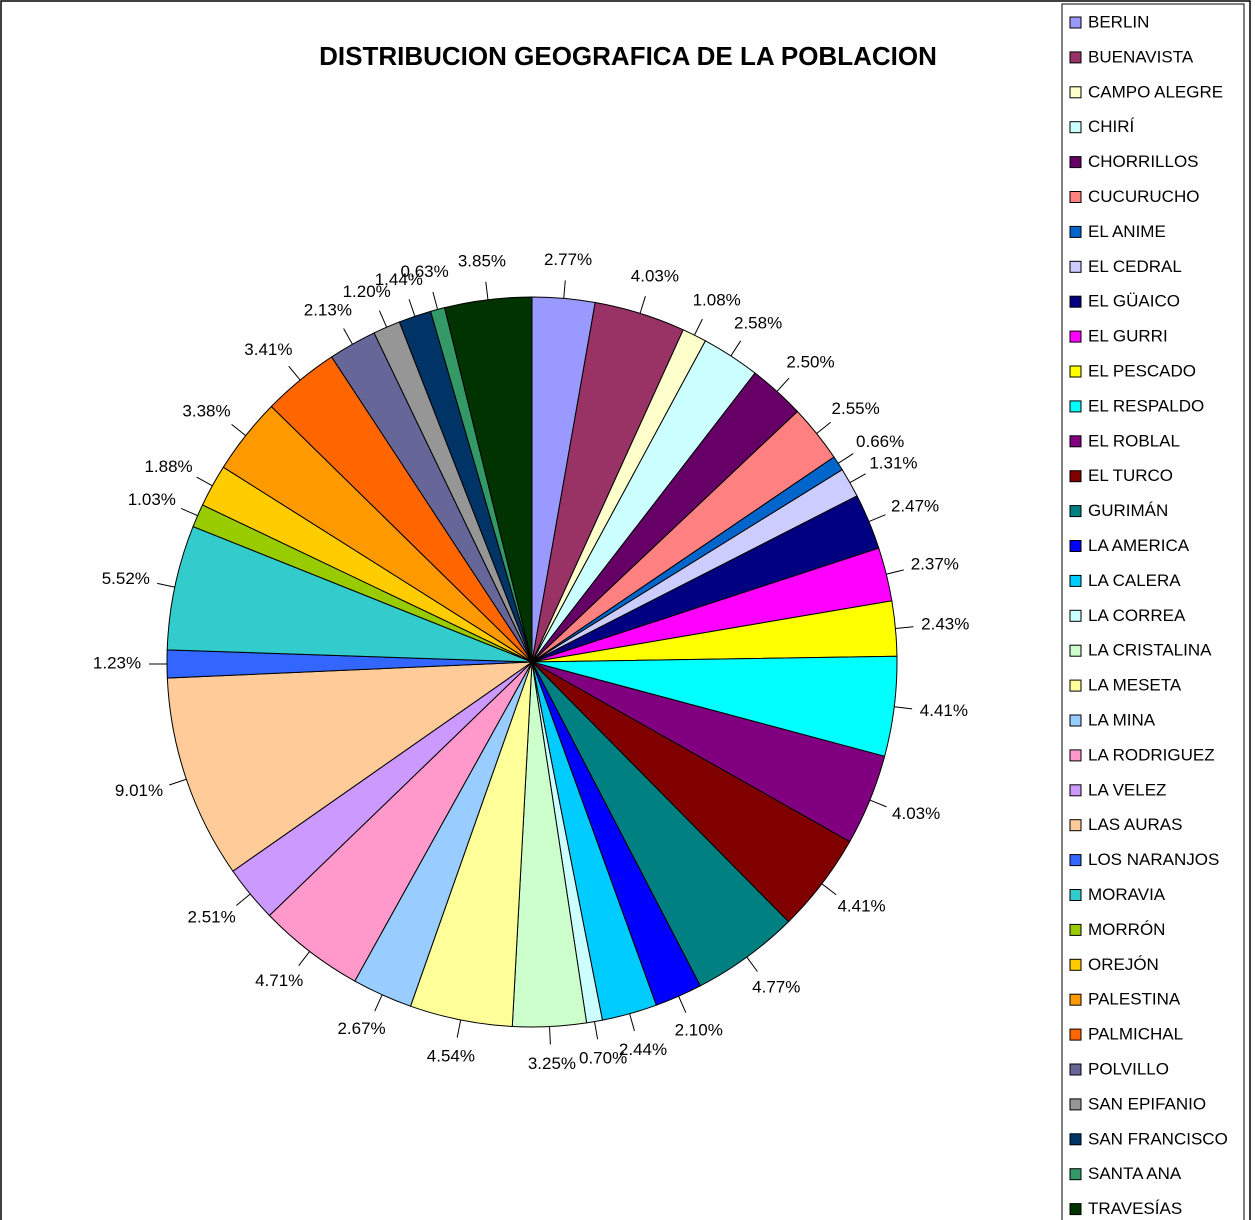 The width and height of the screenshot is (1255, 1220). Describe the element at coordinates (628, 56) in the screenshot. I see `chart-title: DISTRIBUCION GEOGRAFICA DE LA POBLACION` at that location.